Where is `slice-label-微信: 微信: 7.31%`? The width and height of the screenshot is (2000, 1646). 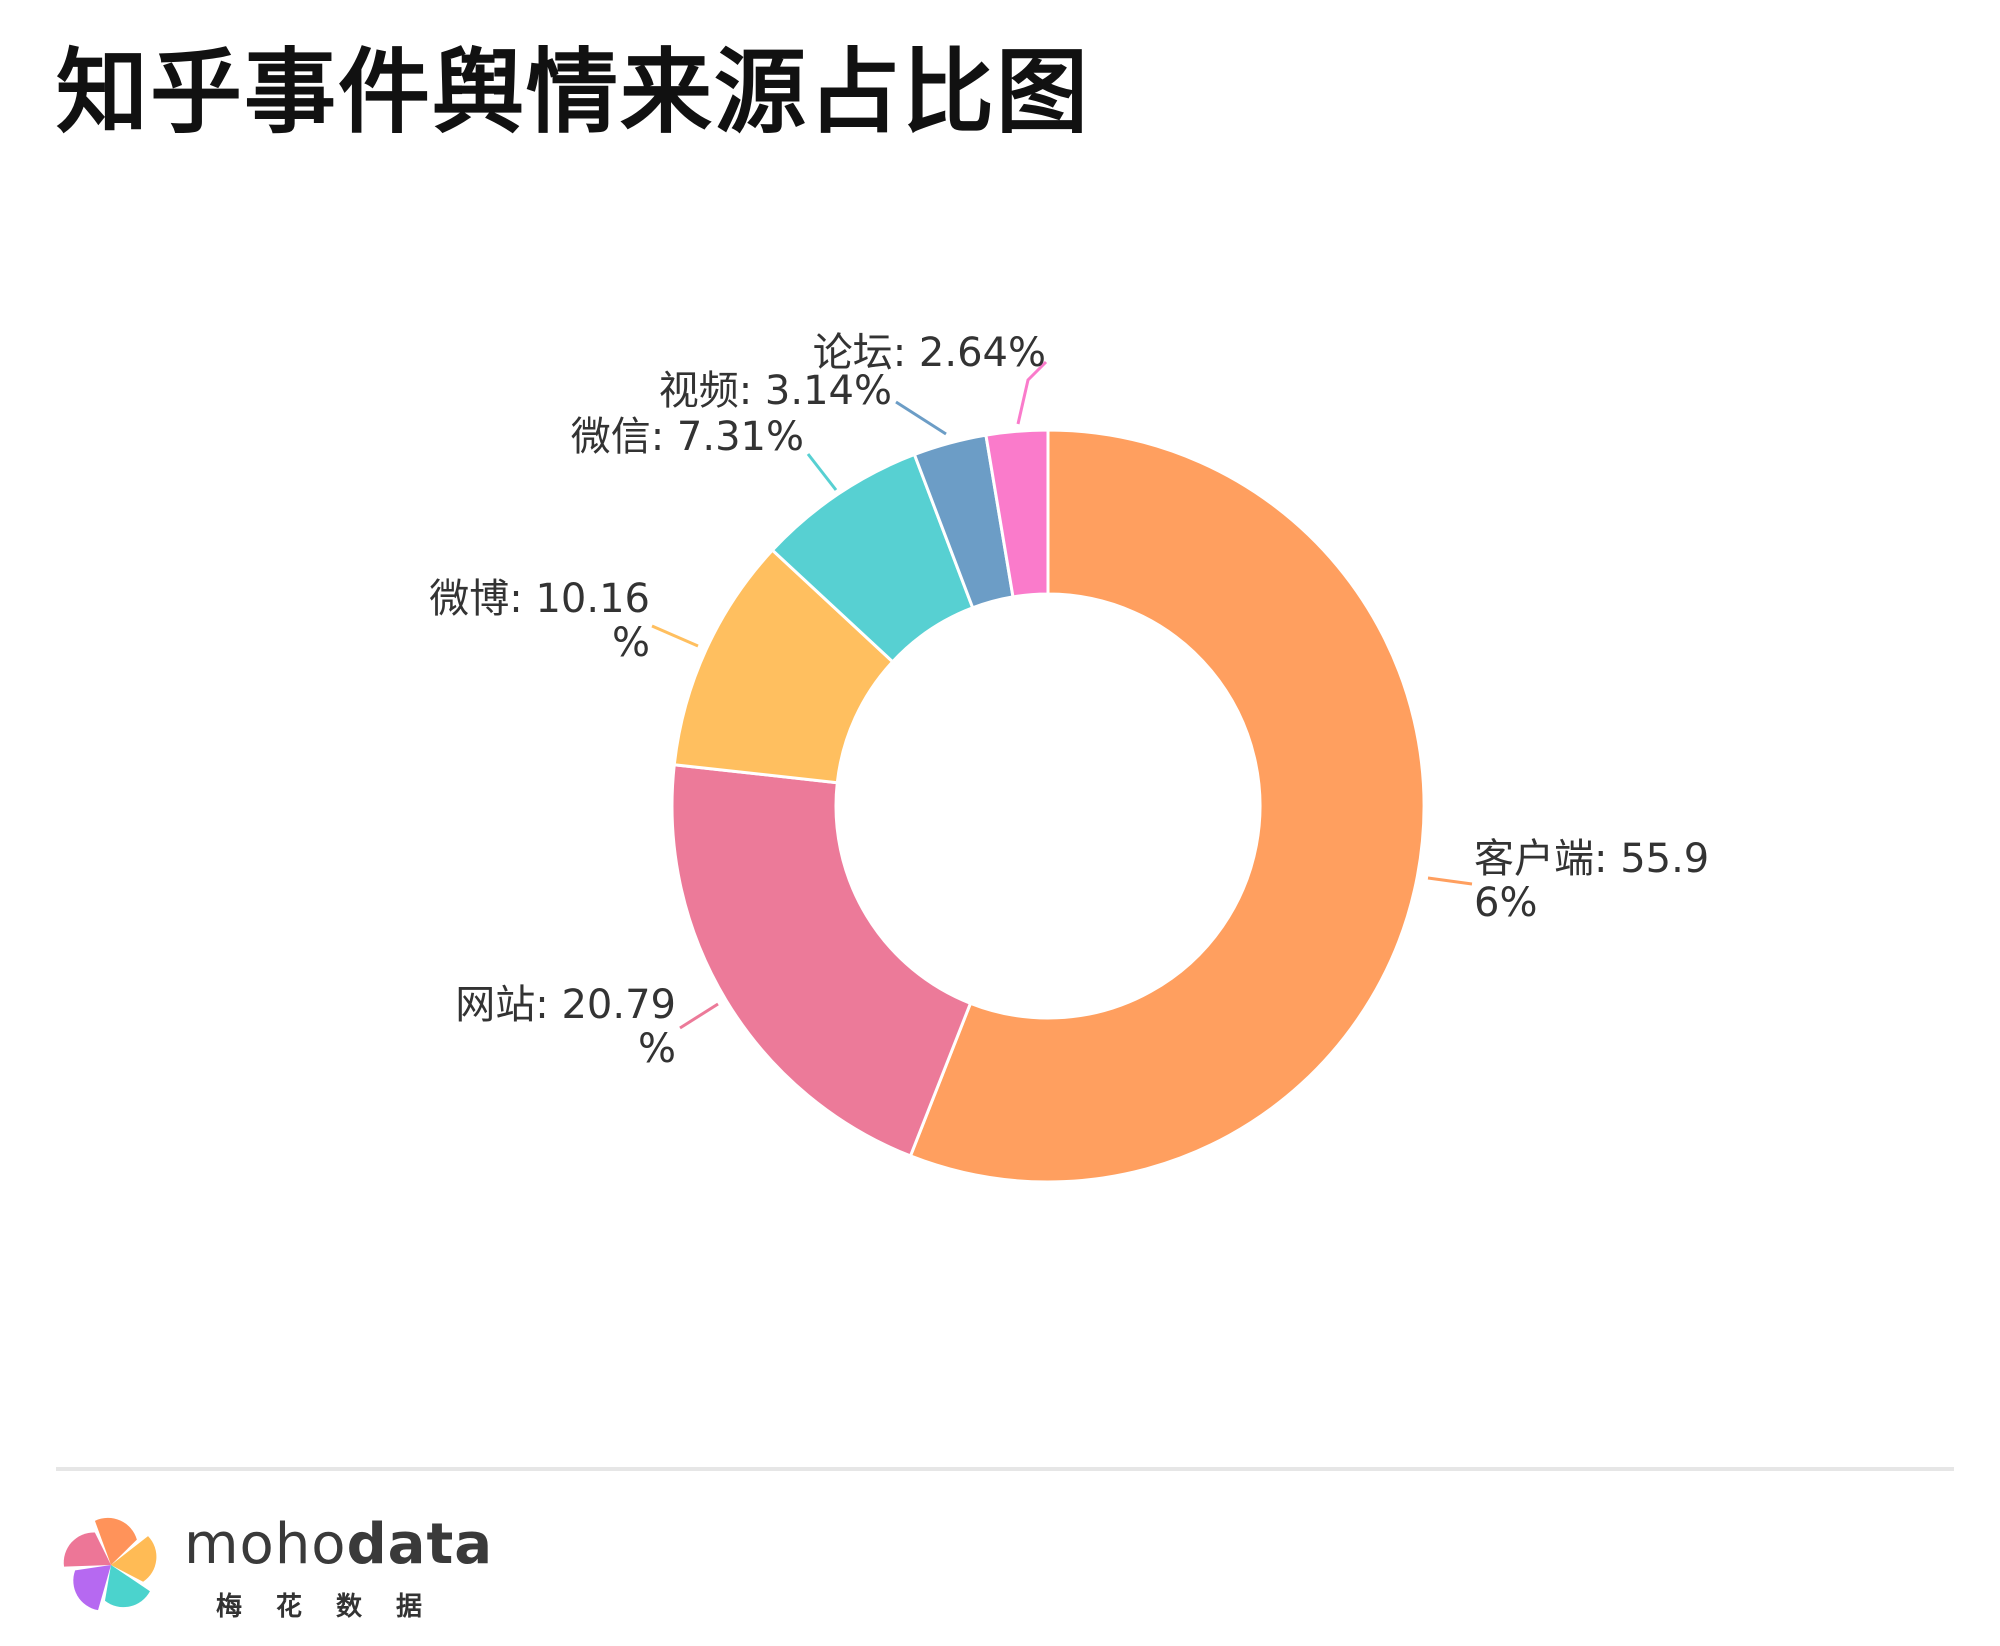
slice-label-微信: 微信: 7.31% is located at coordinates (687, 437).